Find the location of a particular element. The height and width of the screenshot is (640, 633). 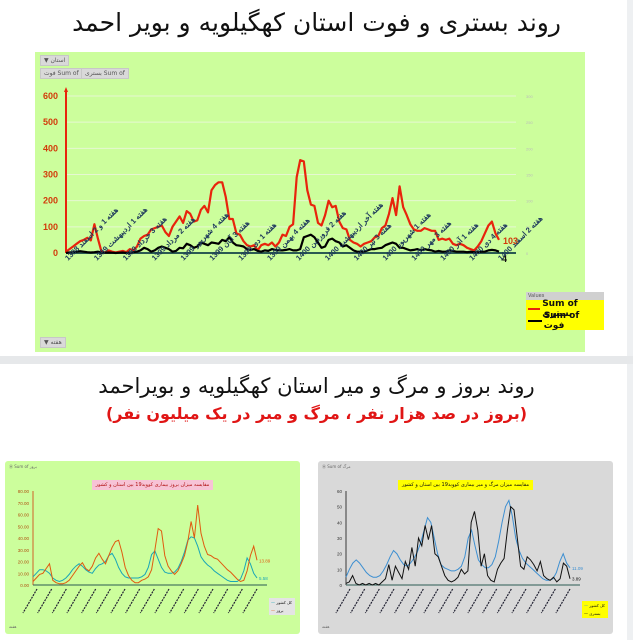

svg-text: 3.89 is located at coordinates (576, 579).